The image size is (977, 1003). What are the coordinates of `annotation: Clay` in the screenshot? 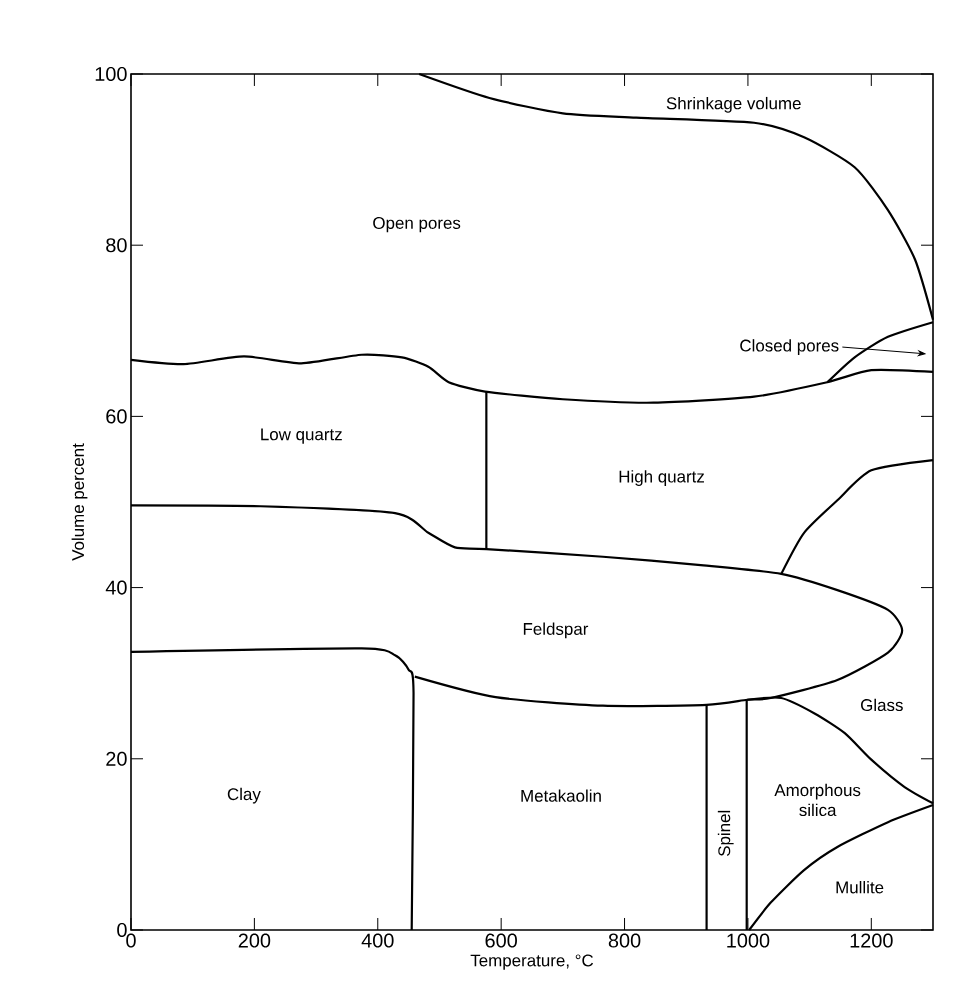 It's located at (244, 795).